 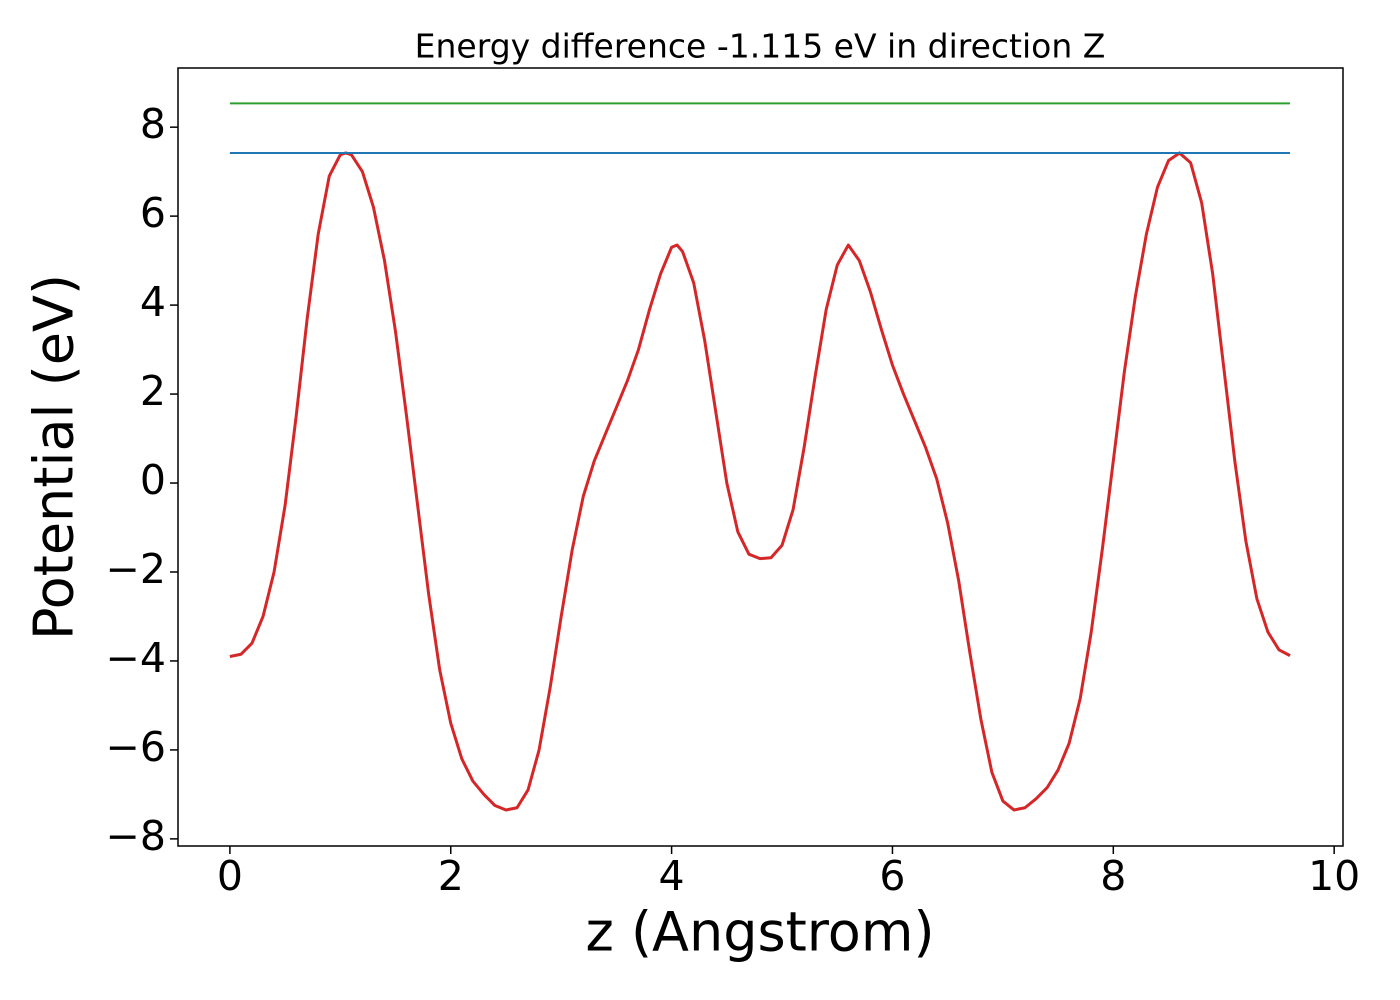 I want to click on y-tick-label: 8, so click(x=153, y=124).